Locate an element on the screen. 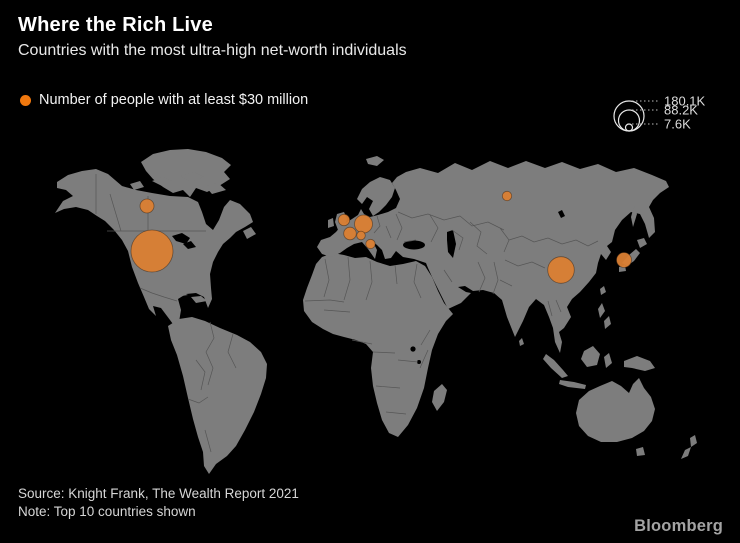  bubble-germany is located at coordinates (363, 224).